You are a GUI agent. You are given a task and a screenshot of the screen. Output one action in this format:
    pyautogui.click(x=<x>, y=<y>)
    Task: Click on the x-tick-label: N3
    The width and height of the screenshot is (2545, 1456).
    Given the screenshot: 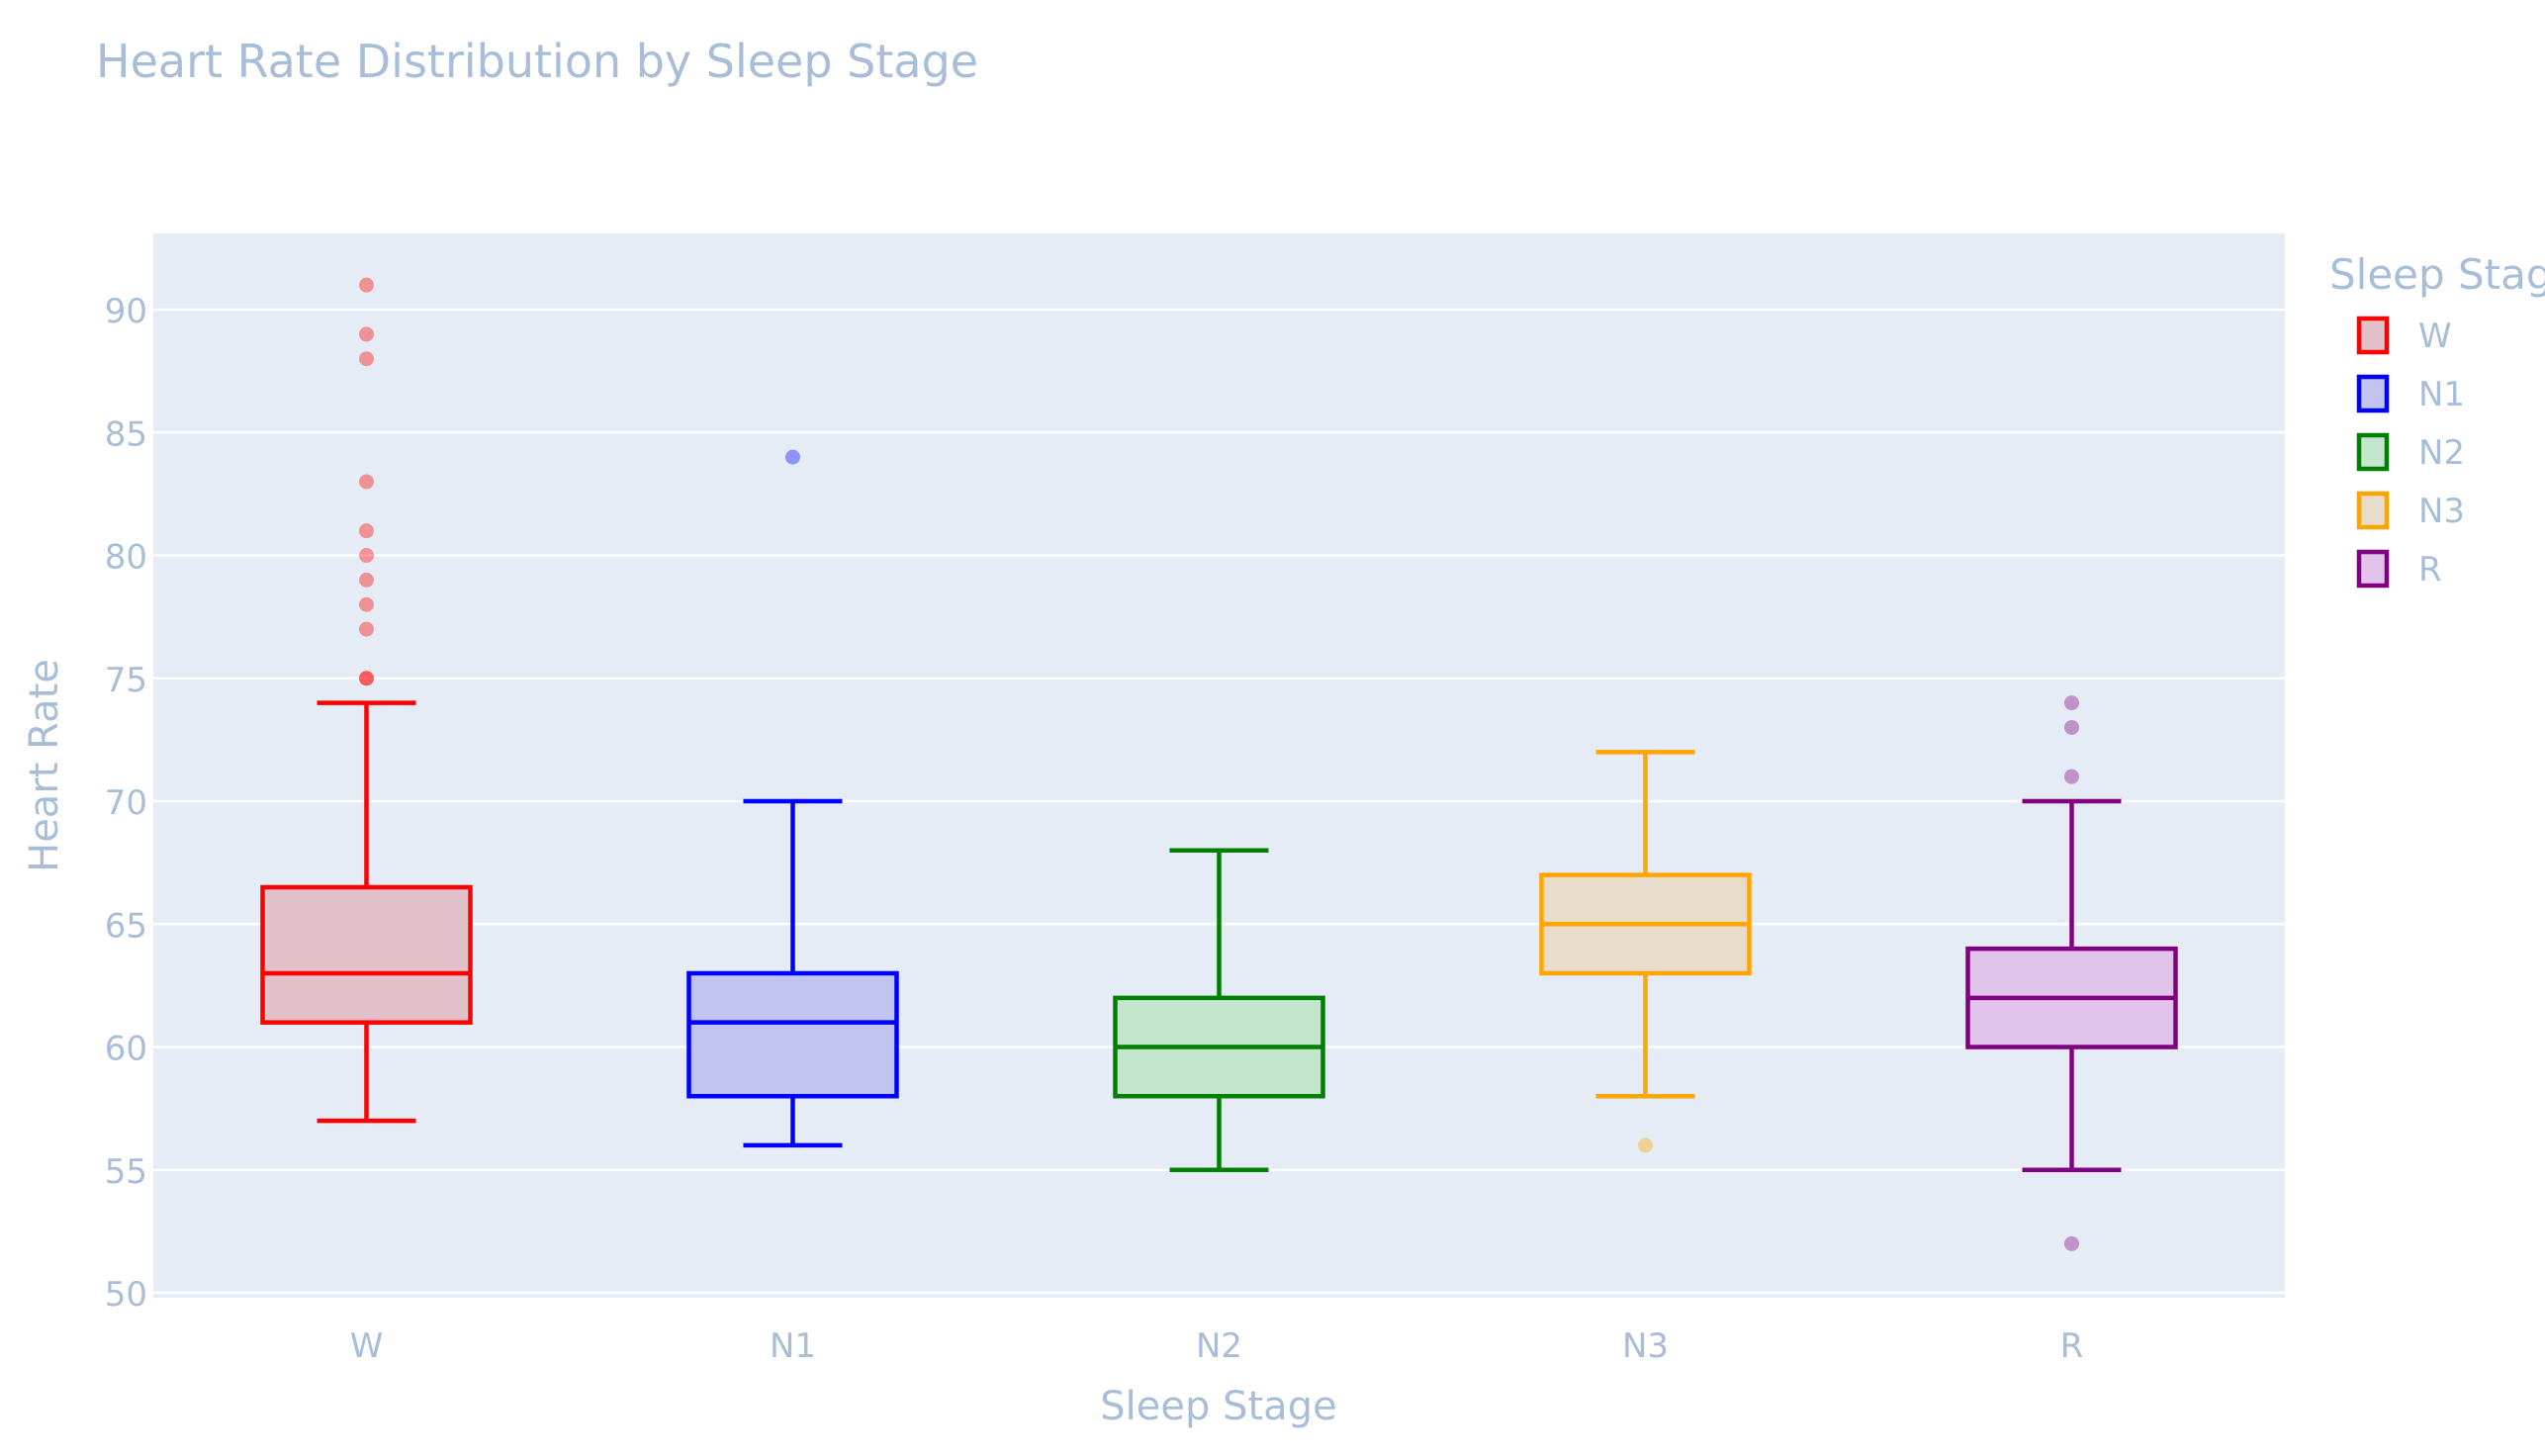 What is the action you would take?
    pyautogui.click(x=1645, y=1346)
    